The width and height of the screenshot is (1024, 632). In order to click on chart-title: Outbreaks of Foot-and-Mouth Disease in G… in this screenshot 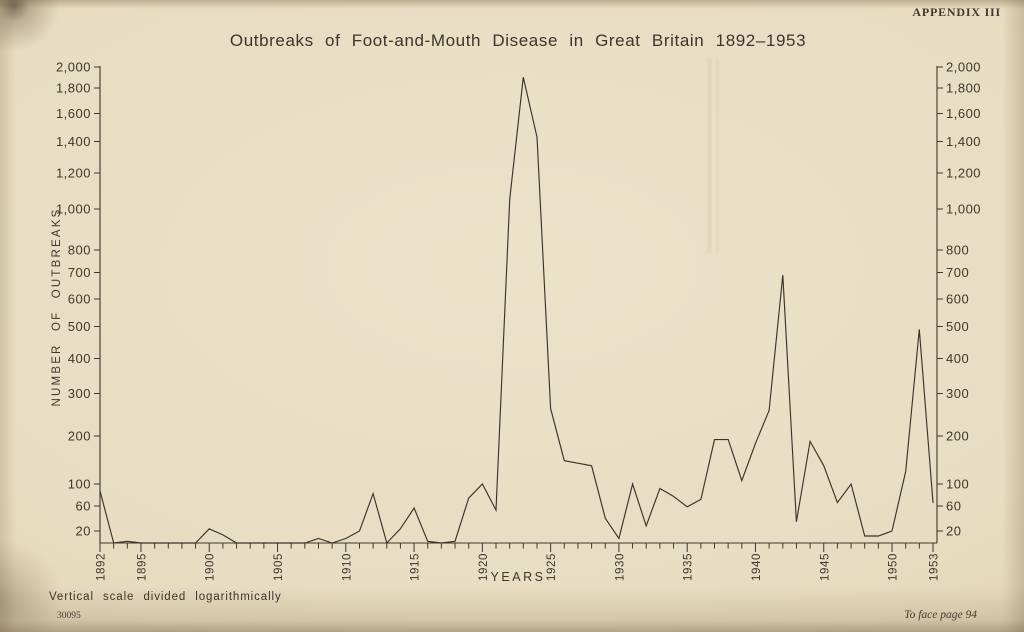, I will do `click(518, 40)`.